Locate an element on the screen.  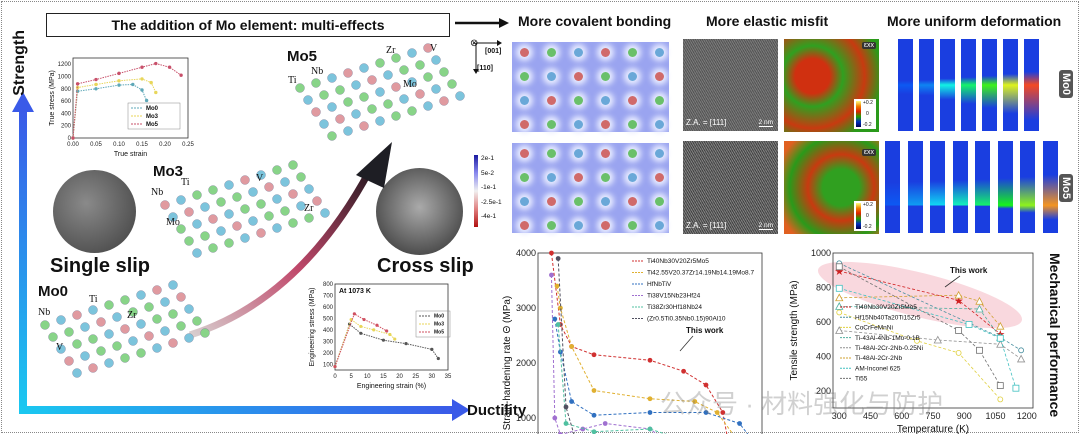
cb-tick: -2.5e-1 is located at coordinates (491, 202).